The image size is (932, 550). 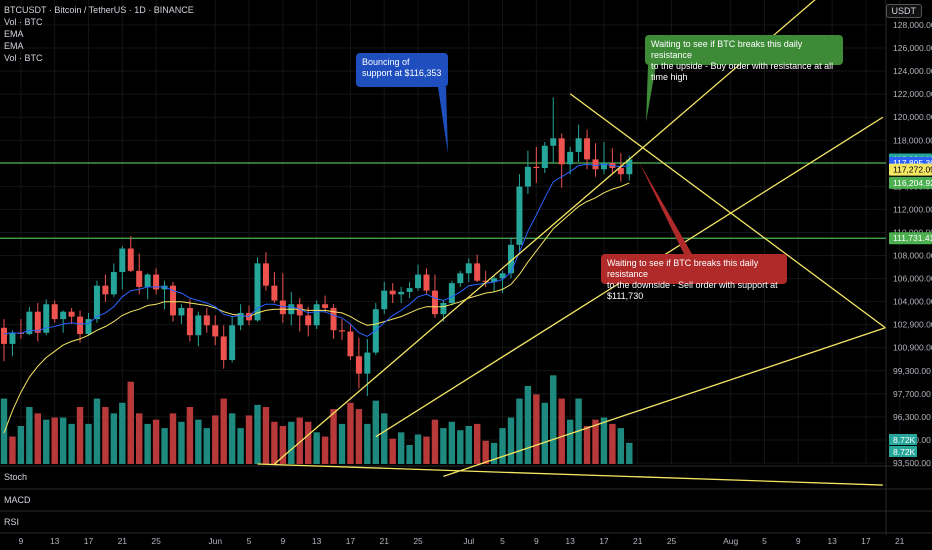 What do you see at coordinates (912, 25) in the screenshot?
I see `y-tick-label: 128,000.00` at bounding box center [912, 25].